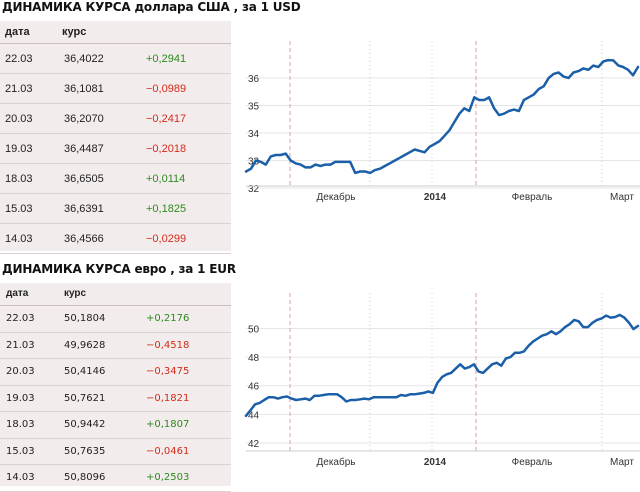  I want to click on row-change: −0,0989, so click(166, 89).